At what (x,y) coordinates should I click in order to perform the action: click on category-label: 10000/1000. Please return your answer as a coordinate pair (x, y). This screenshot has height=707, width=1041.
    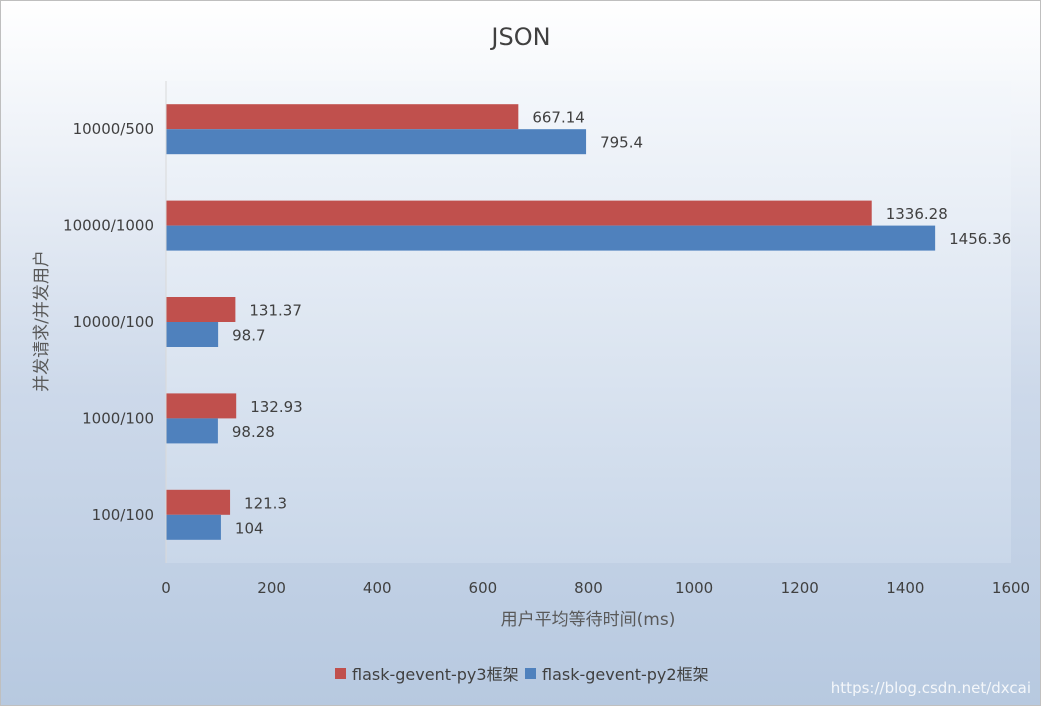
    Looking at the image, I should click on (108, 226).